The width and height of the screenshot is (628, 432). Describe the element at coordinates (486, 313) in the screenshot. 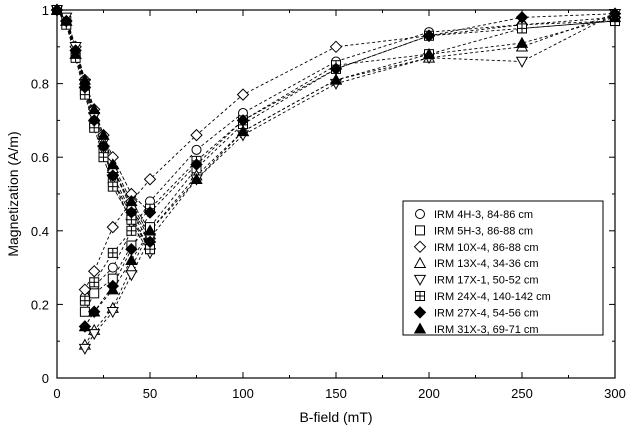

I see `legend-label: IRM 27X-4, 54-56 cm` at that location.